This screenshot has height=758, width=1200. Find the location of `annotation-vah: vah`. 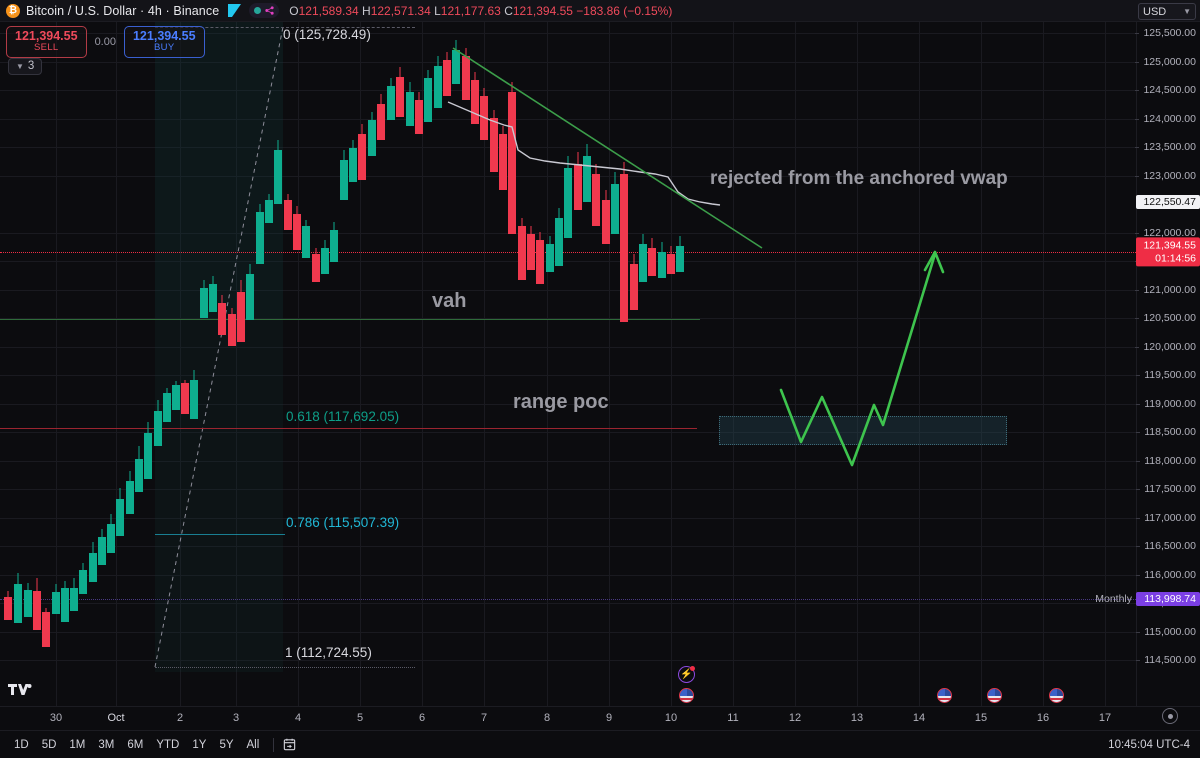

annotation-vah: vah is located at coordinates (449, 301).